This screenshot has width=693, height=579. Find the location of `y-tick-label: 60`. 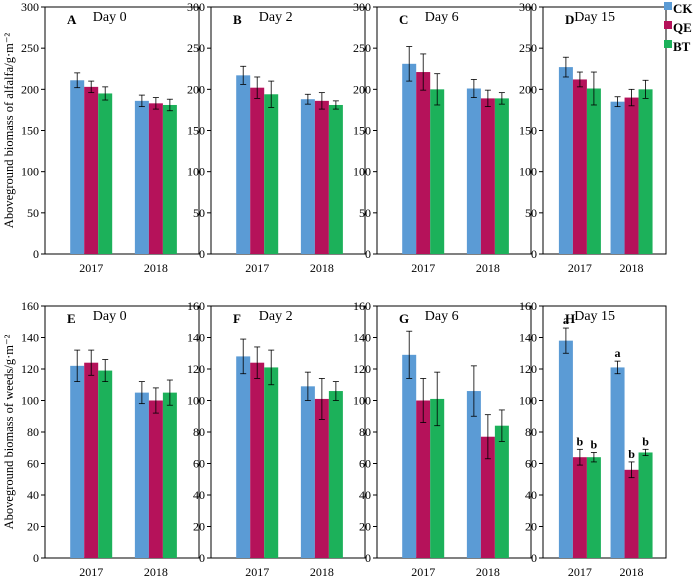

y-tick-label: 60 is located at coordinates (33, 464).